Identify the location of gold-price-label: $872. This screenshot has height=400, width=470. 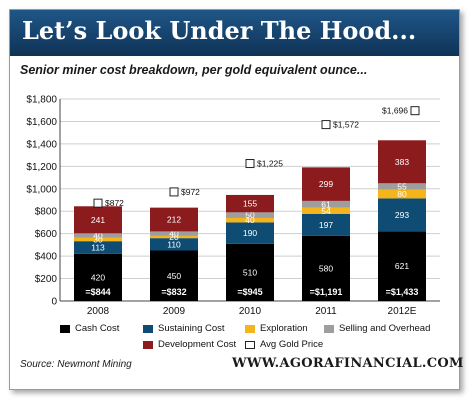
(114, 203).